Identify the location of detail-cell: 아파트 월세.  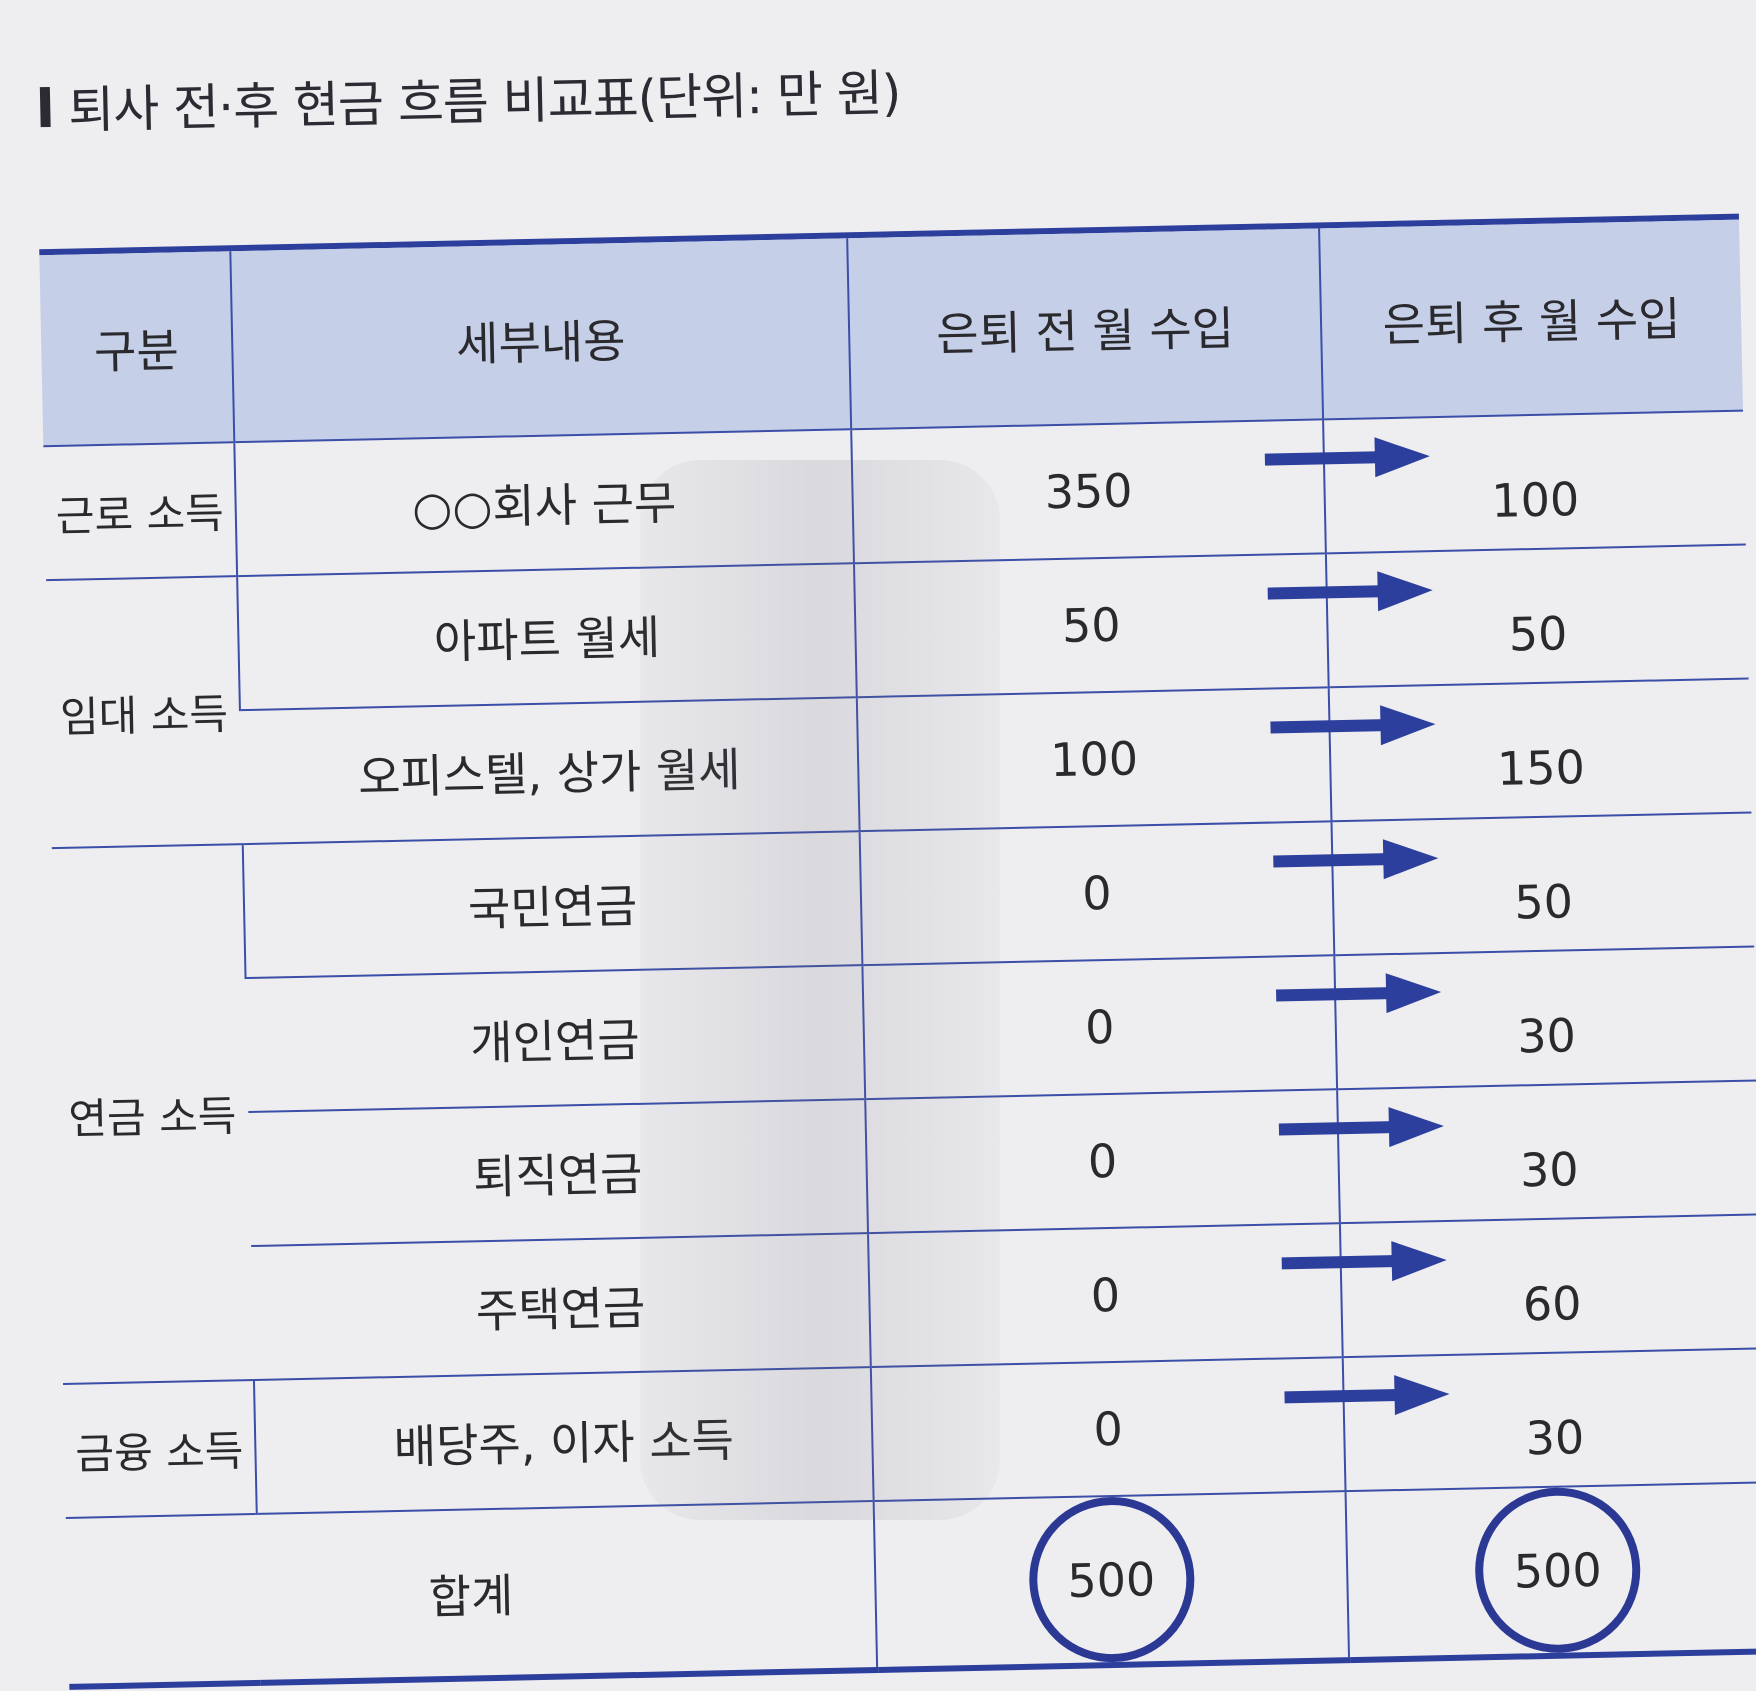
(547, 637).